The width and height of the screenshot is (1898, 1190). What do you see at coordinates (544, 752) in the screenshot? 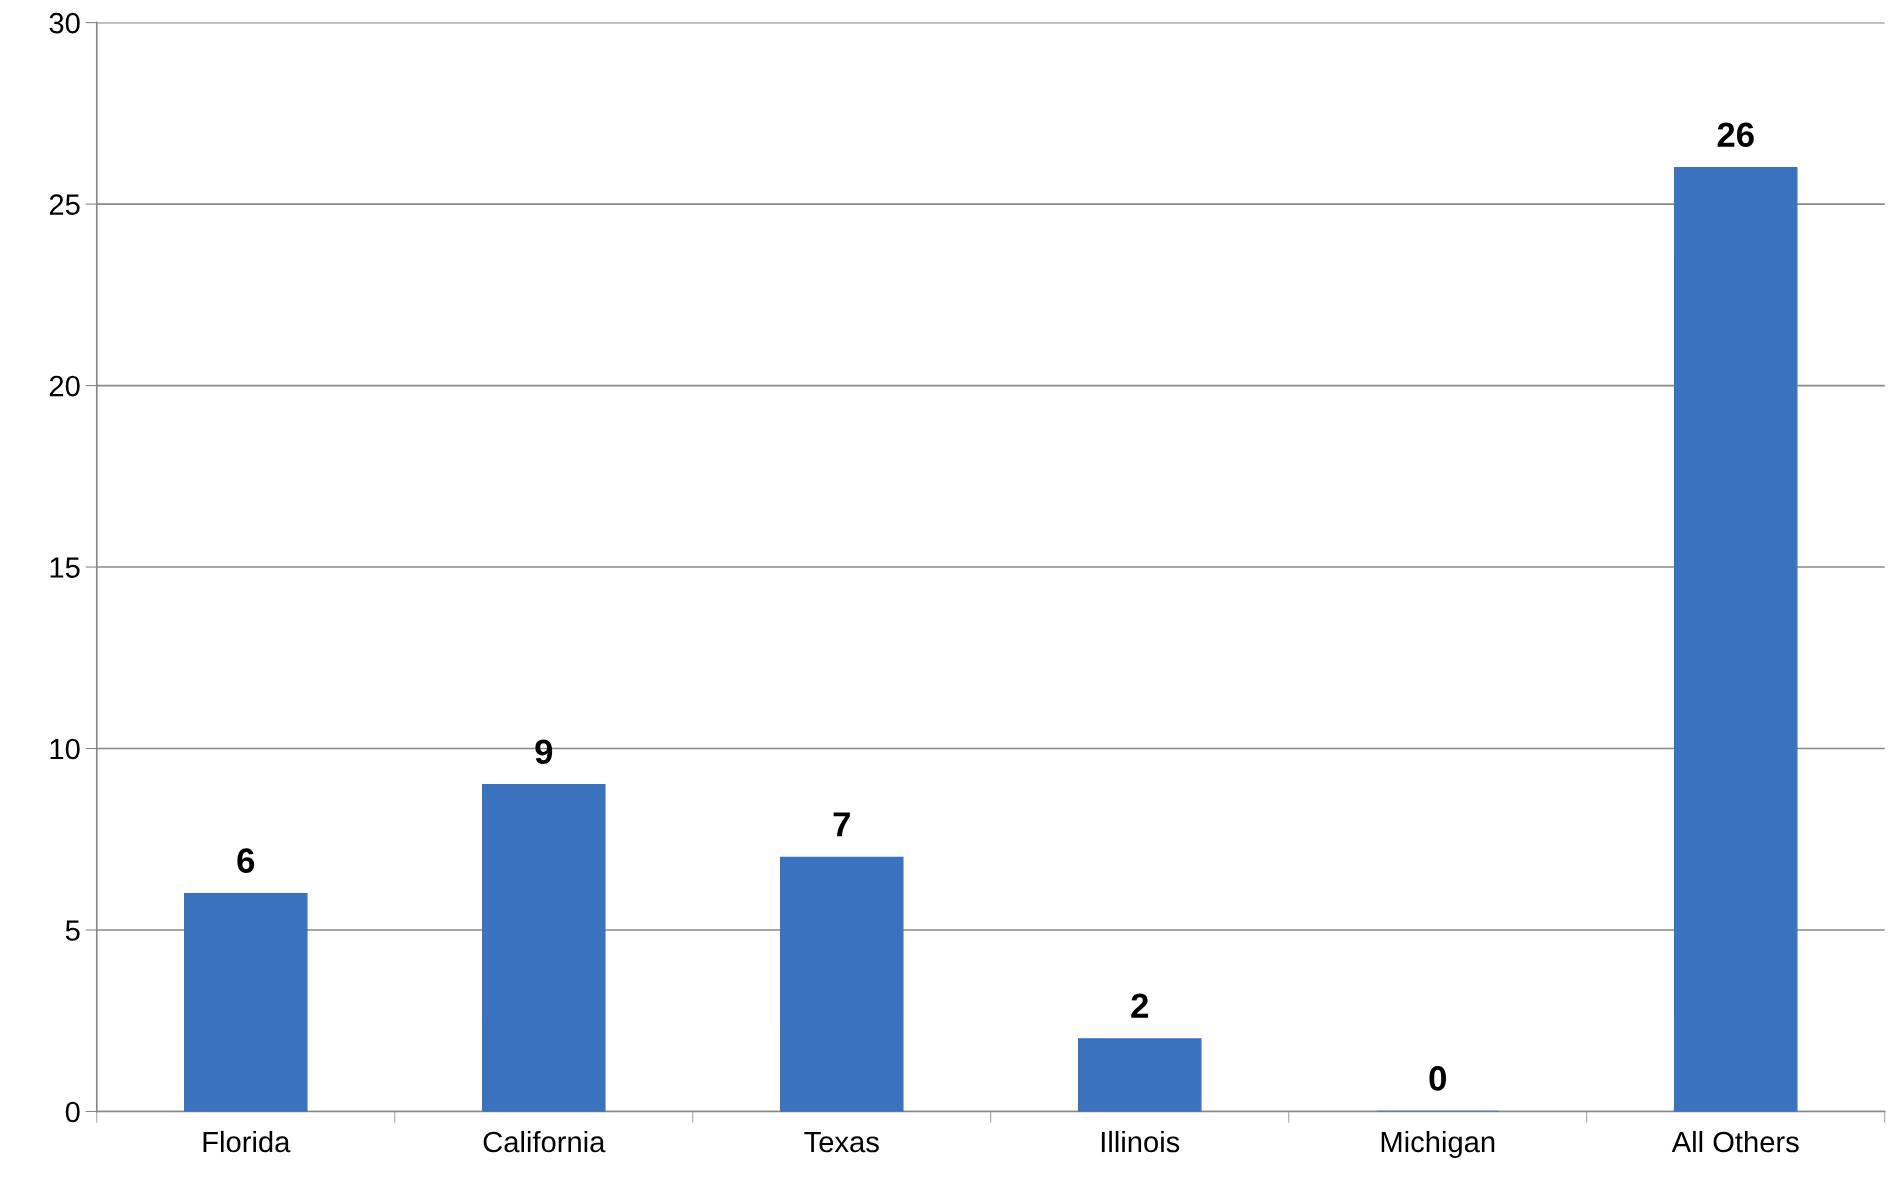
I see `data-label: 9` at bounding box center [544, 752].